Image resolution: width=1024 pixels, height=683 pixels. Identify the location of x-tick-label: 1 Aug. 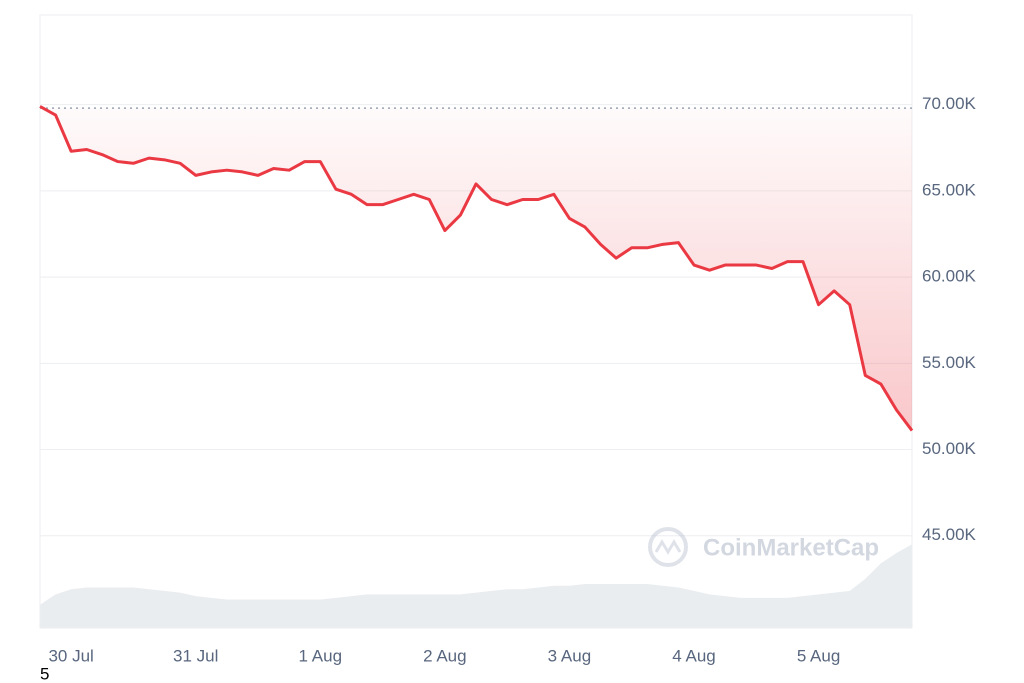
(321, 655).